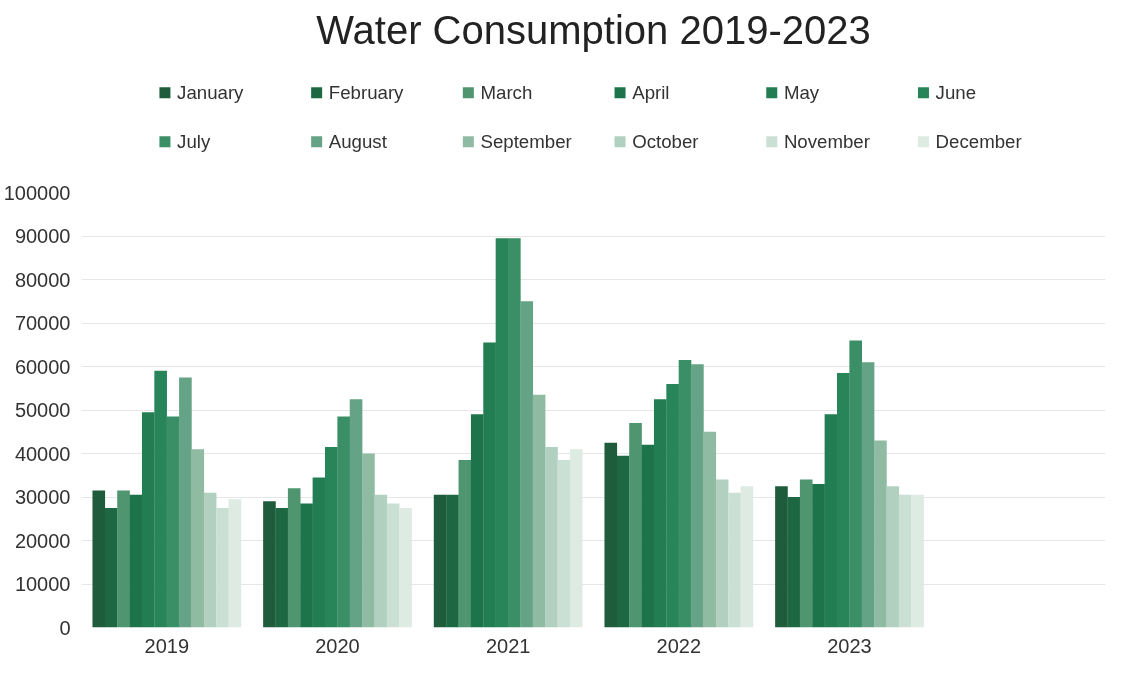 The width and height of the screenshot is (1126, 673). I want to click on y-tick-label: 100000, so click(37, 192).